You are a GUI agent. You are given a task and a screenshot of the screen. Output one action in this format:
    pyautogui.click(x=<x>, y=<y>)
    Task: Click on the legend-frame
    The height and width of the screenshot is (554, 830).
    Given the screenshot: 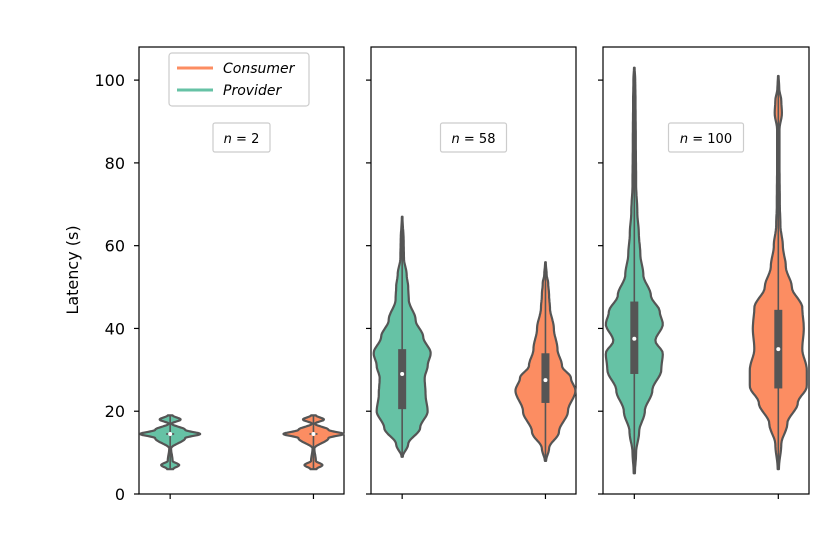 What is the action you would take?
    pyautogui.click(x=239, y=79)
    